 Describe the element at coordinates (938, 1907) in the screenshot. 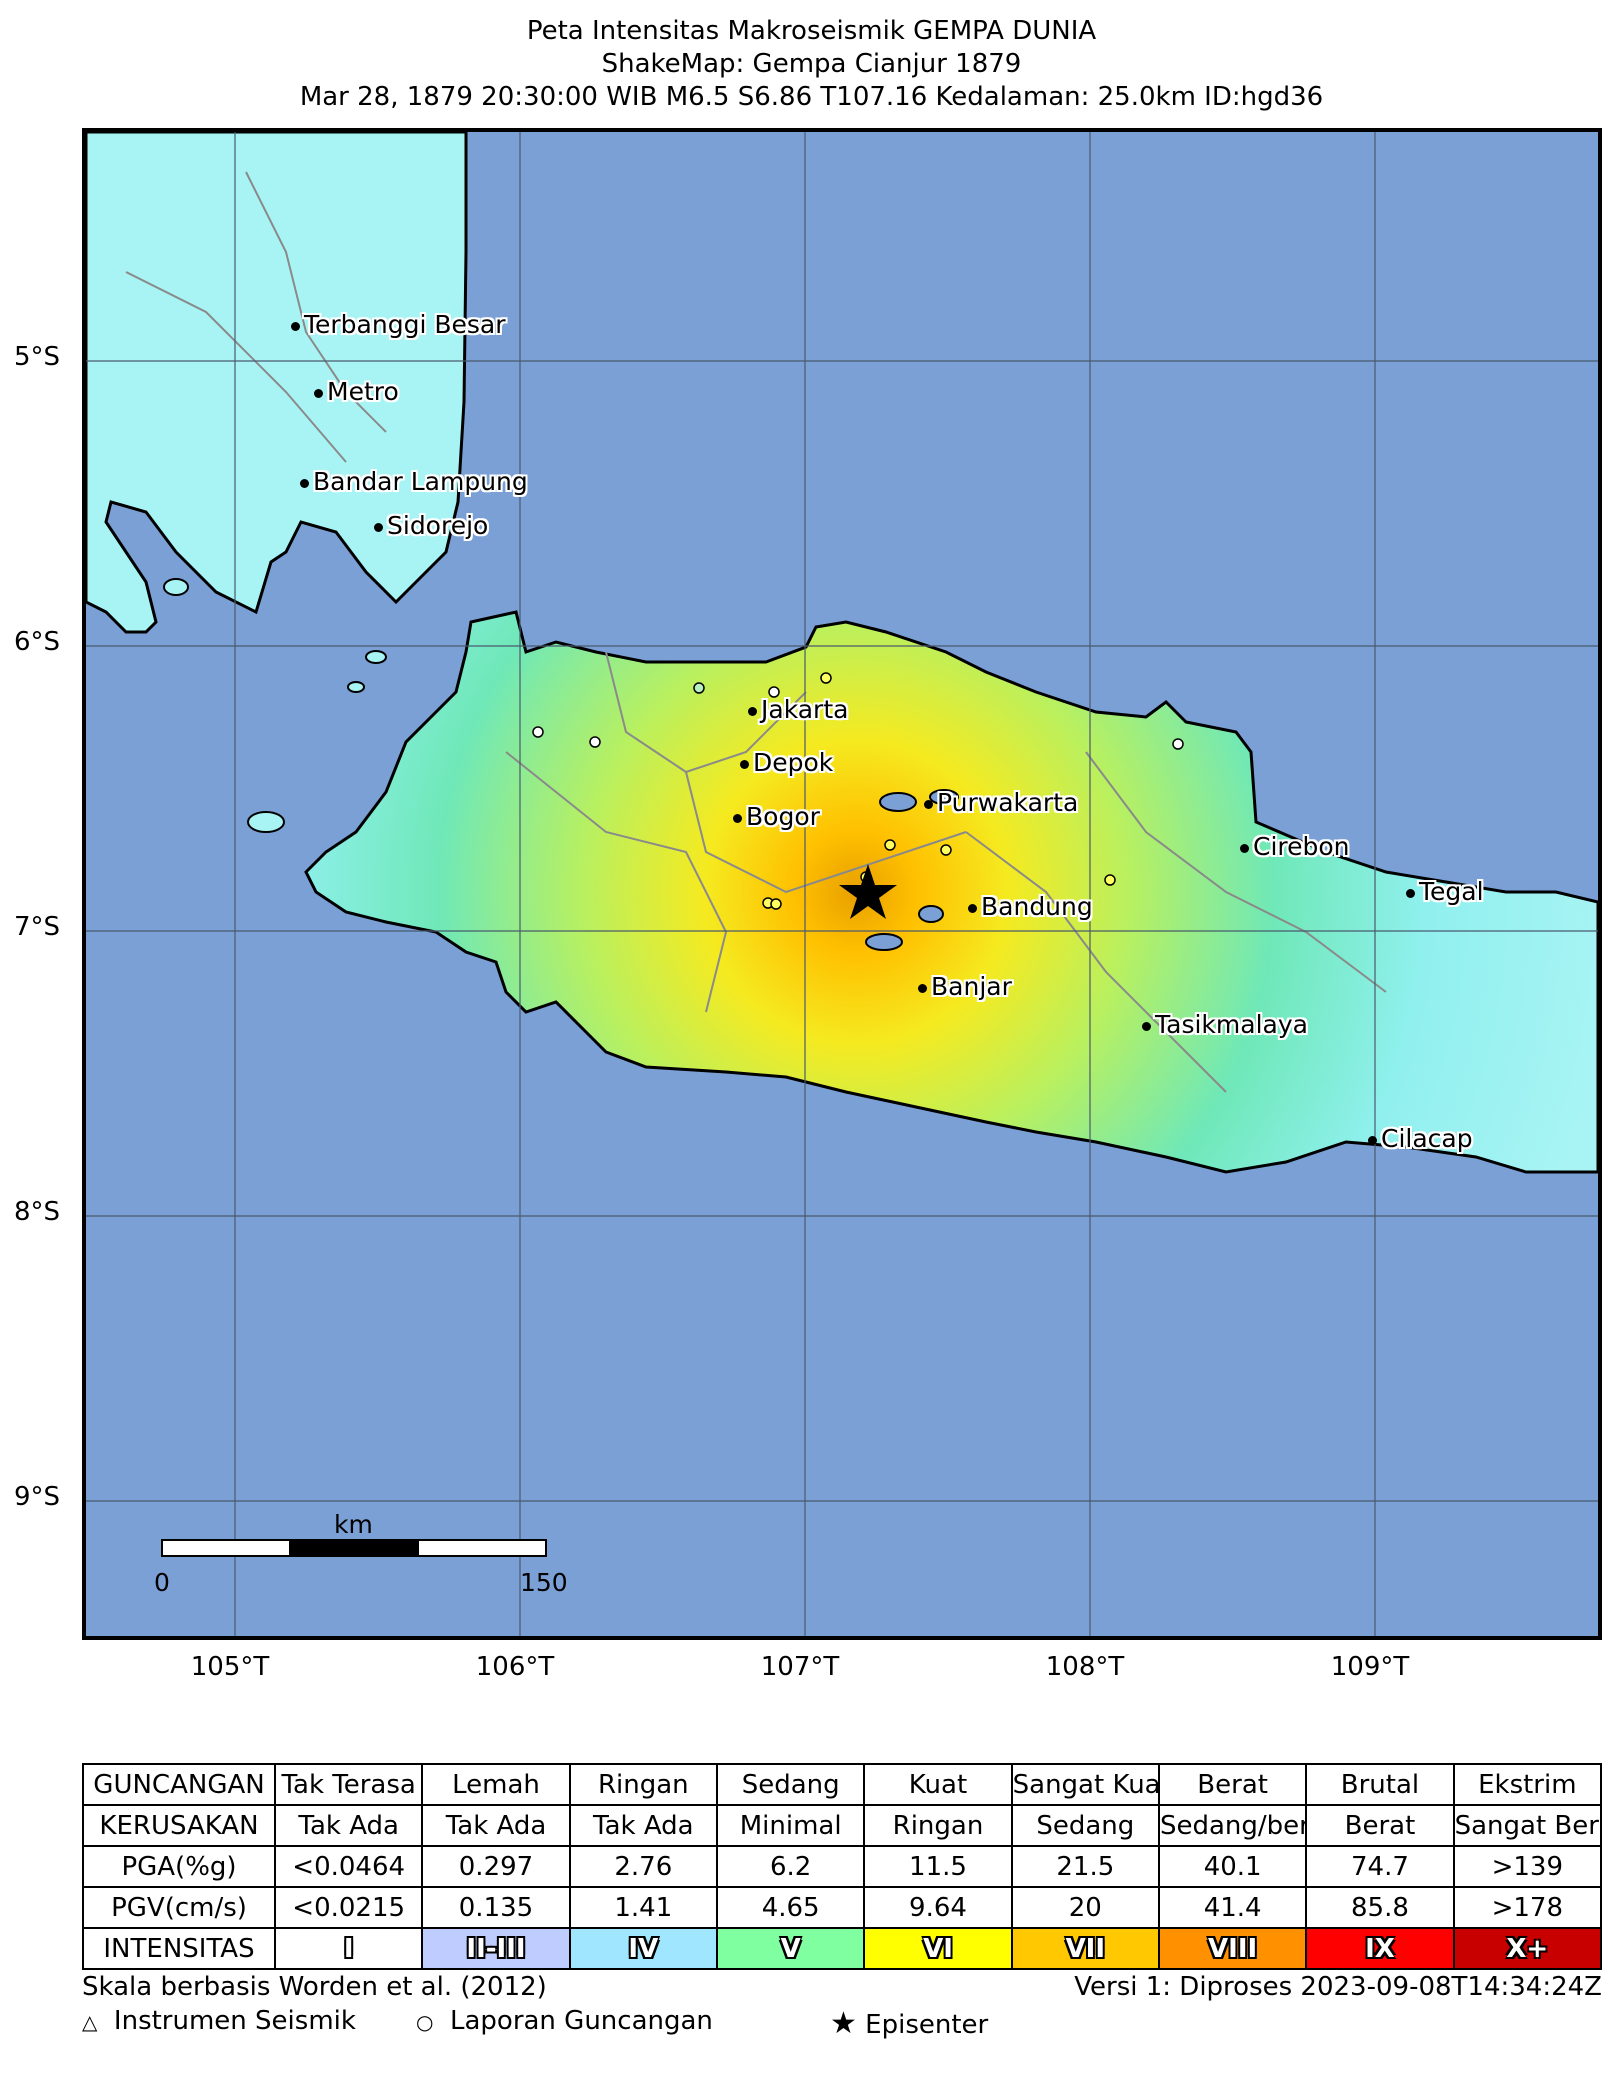

I see `legend-cell: 9.64` at that location.